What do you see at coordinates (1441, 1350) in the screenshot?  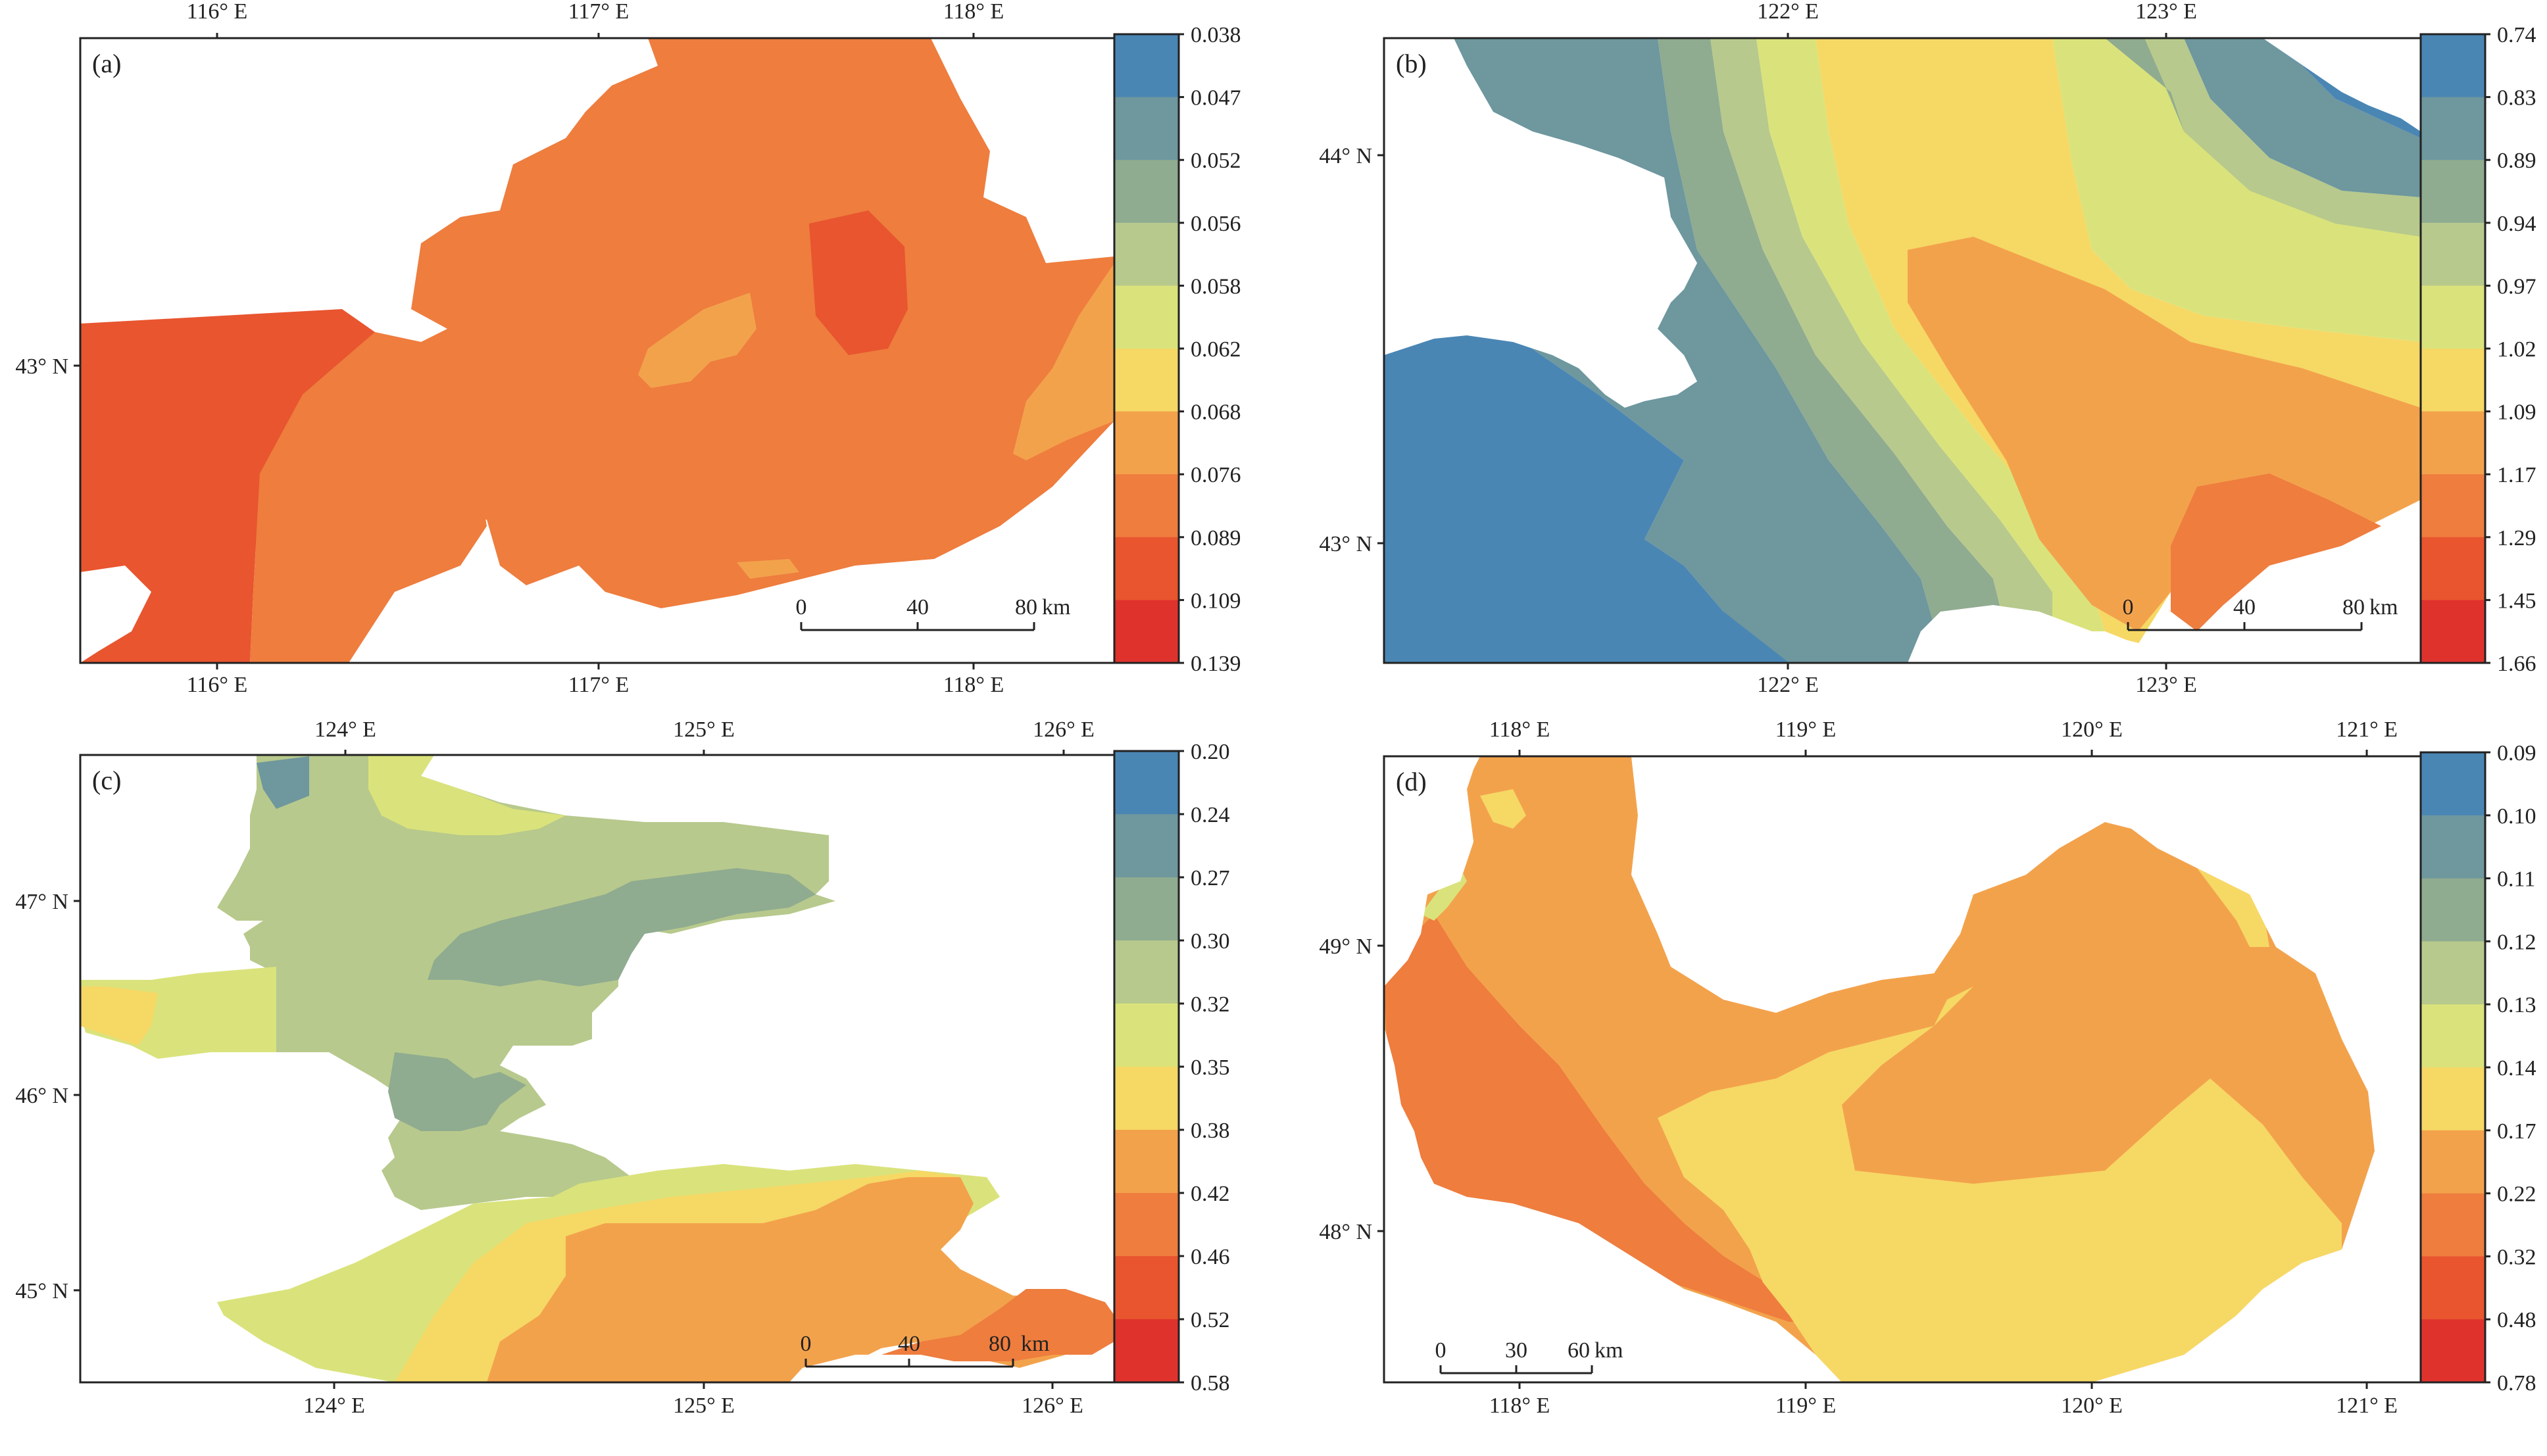 I see `panel-d-scale-0: 0` at bounding box center [1441, 1350].